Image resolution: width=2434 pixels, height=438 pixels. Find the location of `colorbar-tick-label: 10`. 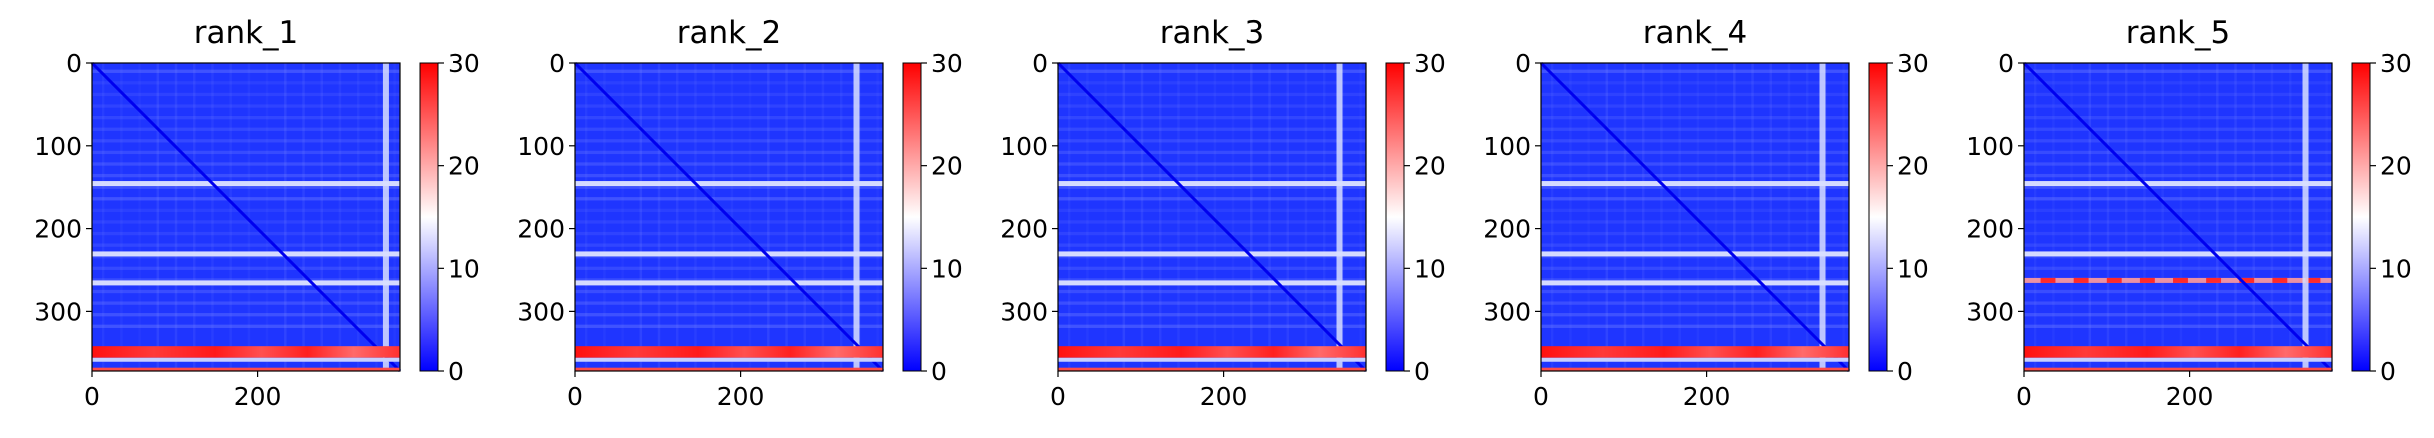

colorbar-tick-label: 10 is located at coordinates (1430, 268).